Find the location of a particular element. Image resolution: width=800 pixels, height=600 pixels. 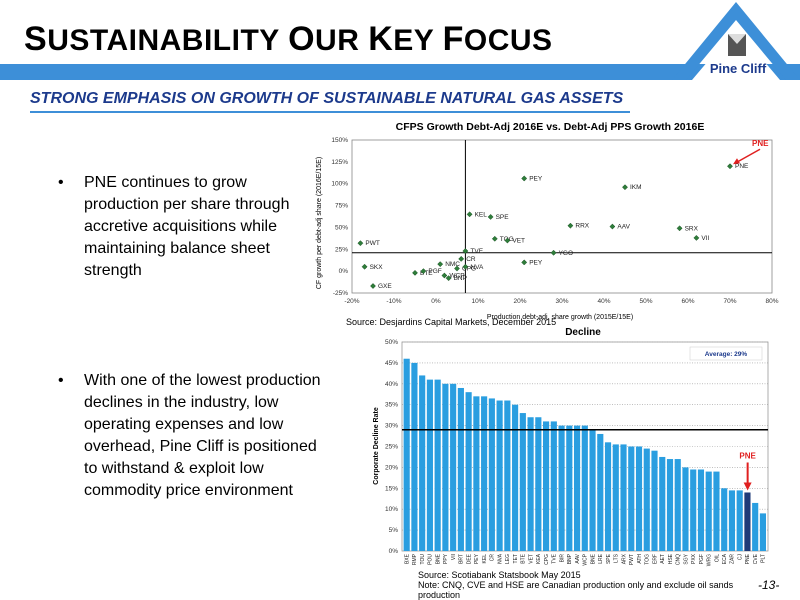

pine-cliff-logo: Pine Cliff is located at coordinates (736, 41).